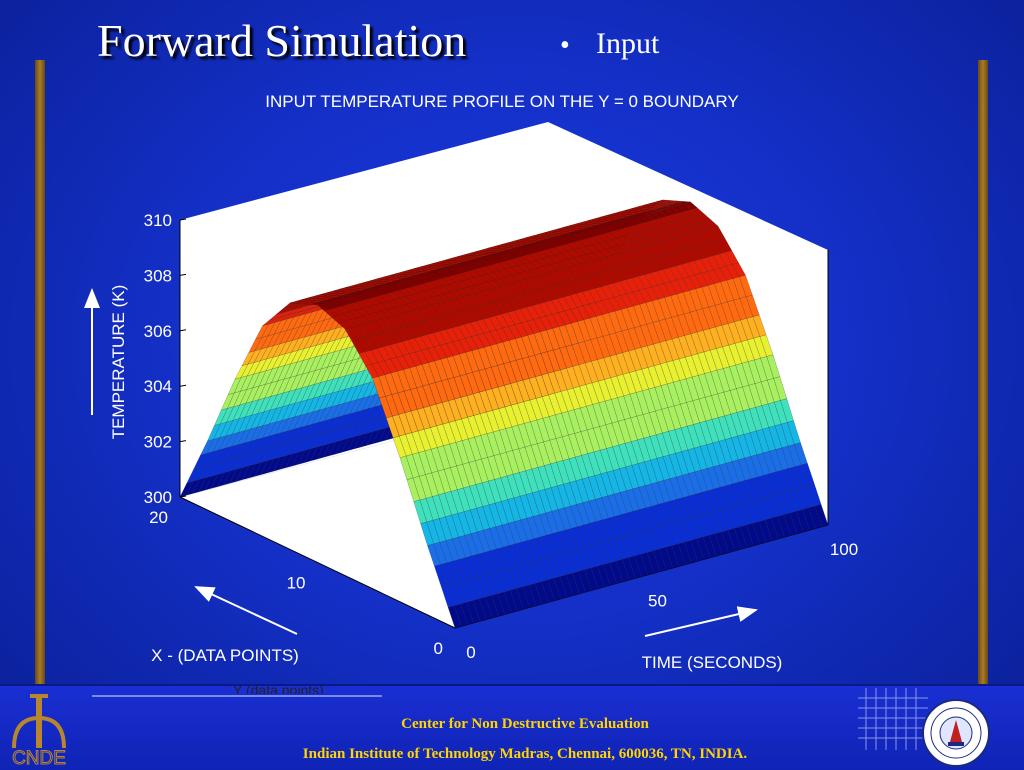  What do you see at coordinates (282, 40) in the screenshot?
I see `slide-title: Forward Simulation` at bounding box center [282, 40].